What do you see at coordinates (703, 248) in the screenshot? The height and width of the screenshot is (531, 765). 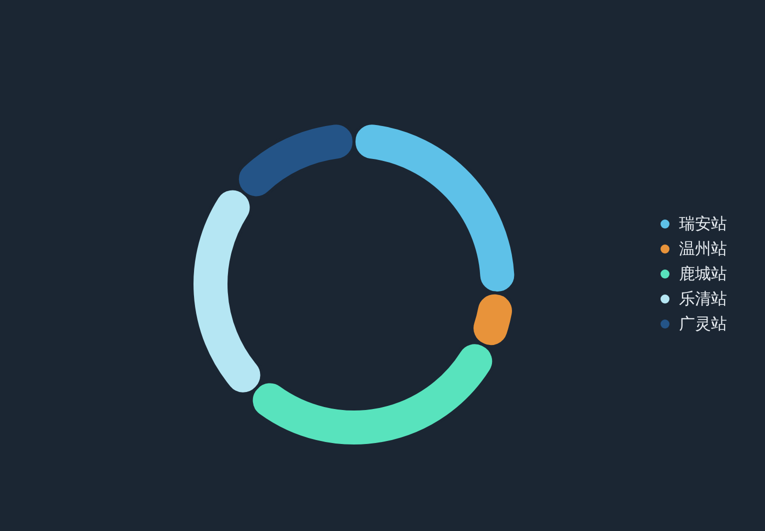 I see `legend-label: 温州站` at bounding box center [703, 248].